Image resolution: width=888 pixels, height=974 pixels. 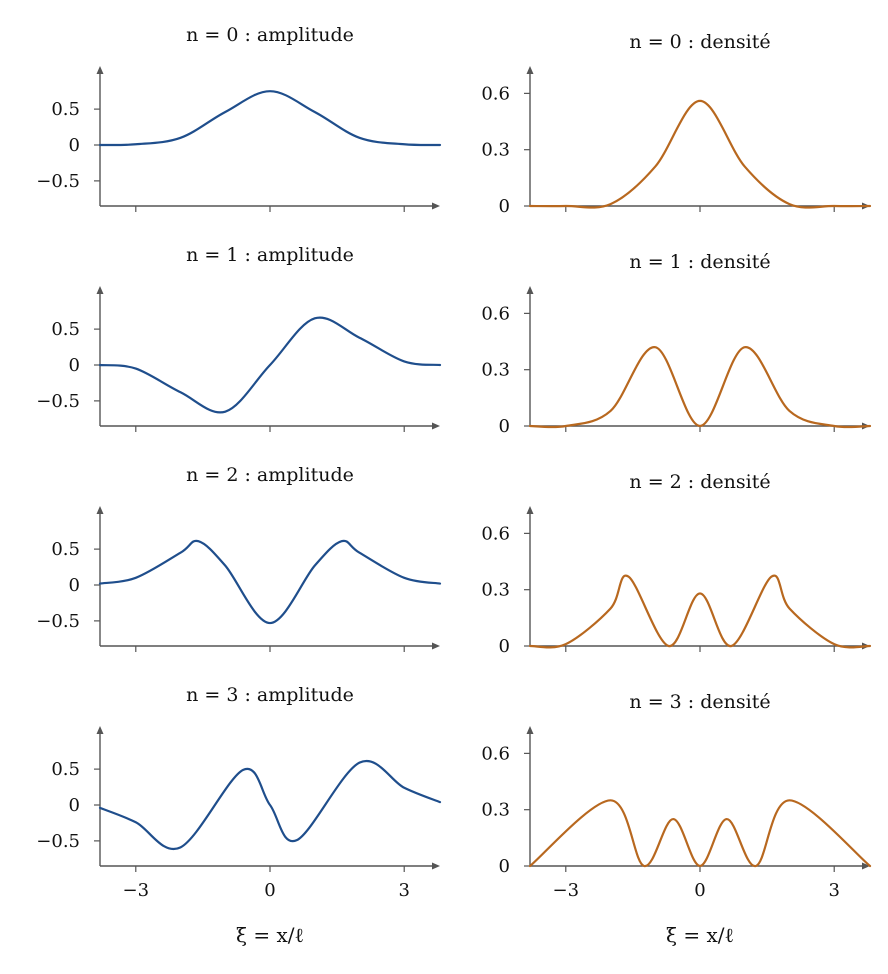 I want to click on amplitude-2-ytick-label: −0.5, so click(x=58, y=621).